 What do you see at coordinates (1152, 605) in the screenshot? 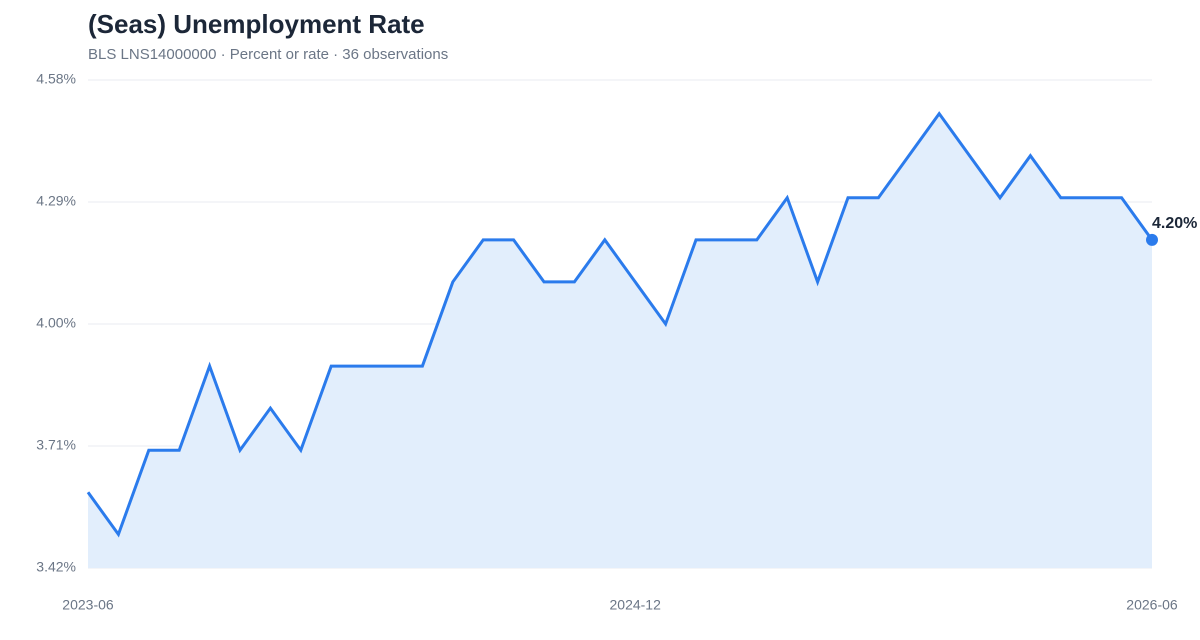
I see `x-tick-label: 2026-06` at bounding box center [1152, 605].